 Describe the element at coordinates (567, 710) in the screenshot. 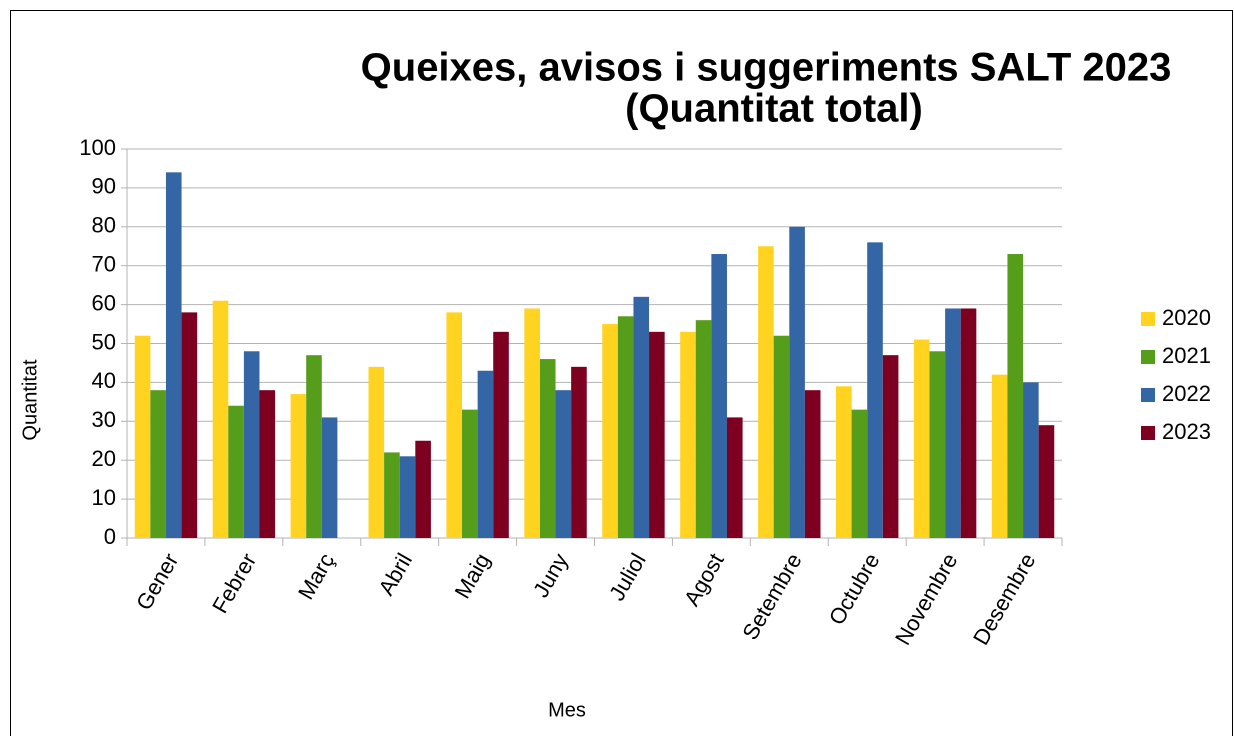

I see `x-axis-label: Mes` at that location.